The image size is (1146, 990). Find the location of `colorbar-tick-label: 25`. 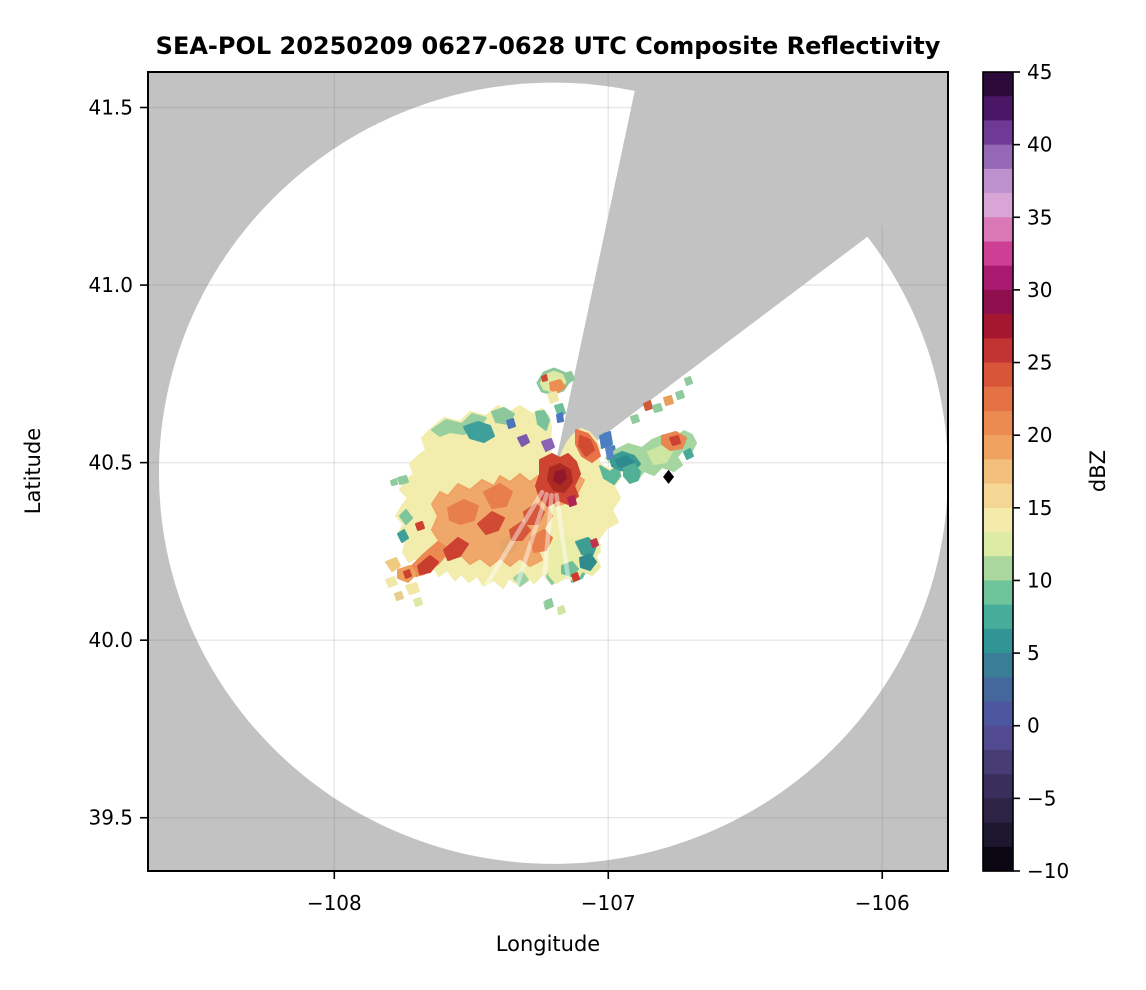

colorbar-tick-label: 25 is located at coordinates (1039, 363).